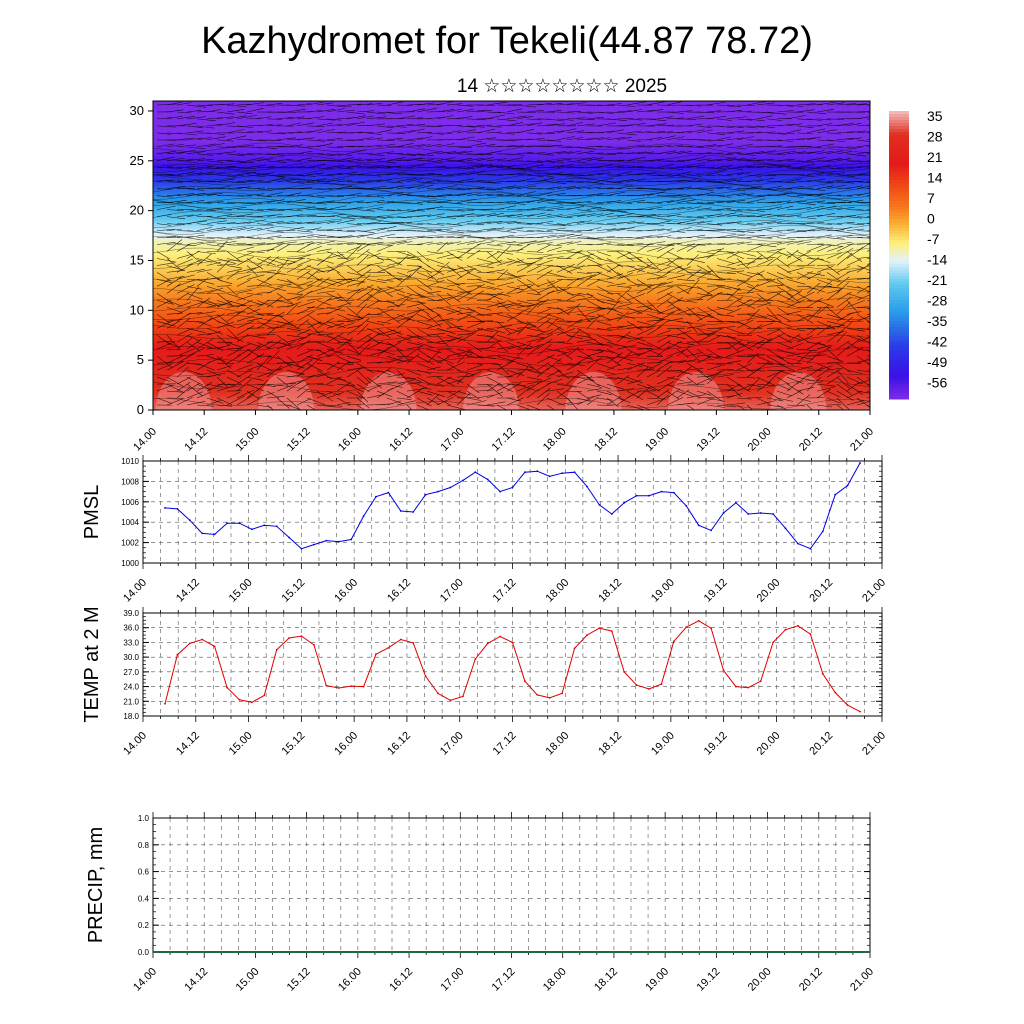  Describe the element at coordinates (92, 664) in the screenshot. I see `y-axis-label: TEMP at 2 M` at that location.